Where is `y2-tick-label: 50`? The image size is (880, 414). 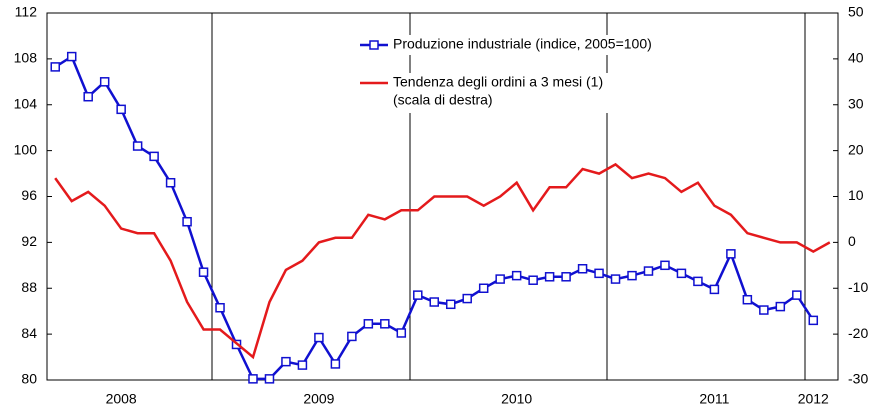
y2-tick-label: 50 is located at coordinates (856, 12).